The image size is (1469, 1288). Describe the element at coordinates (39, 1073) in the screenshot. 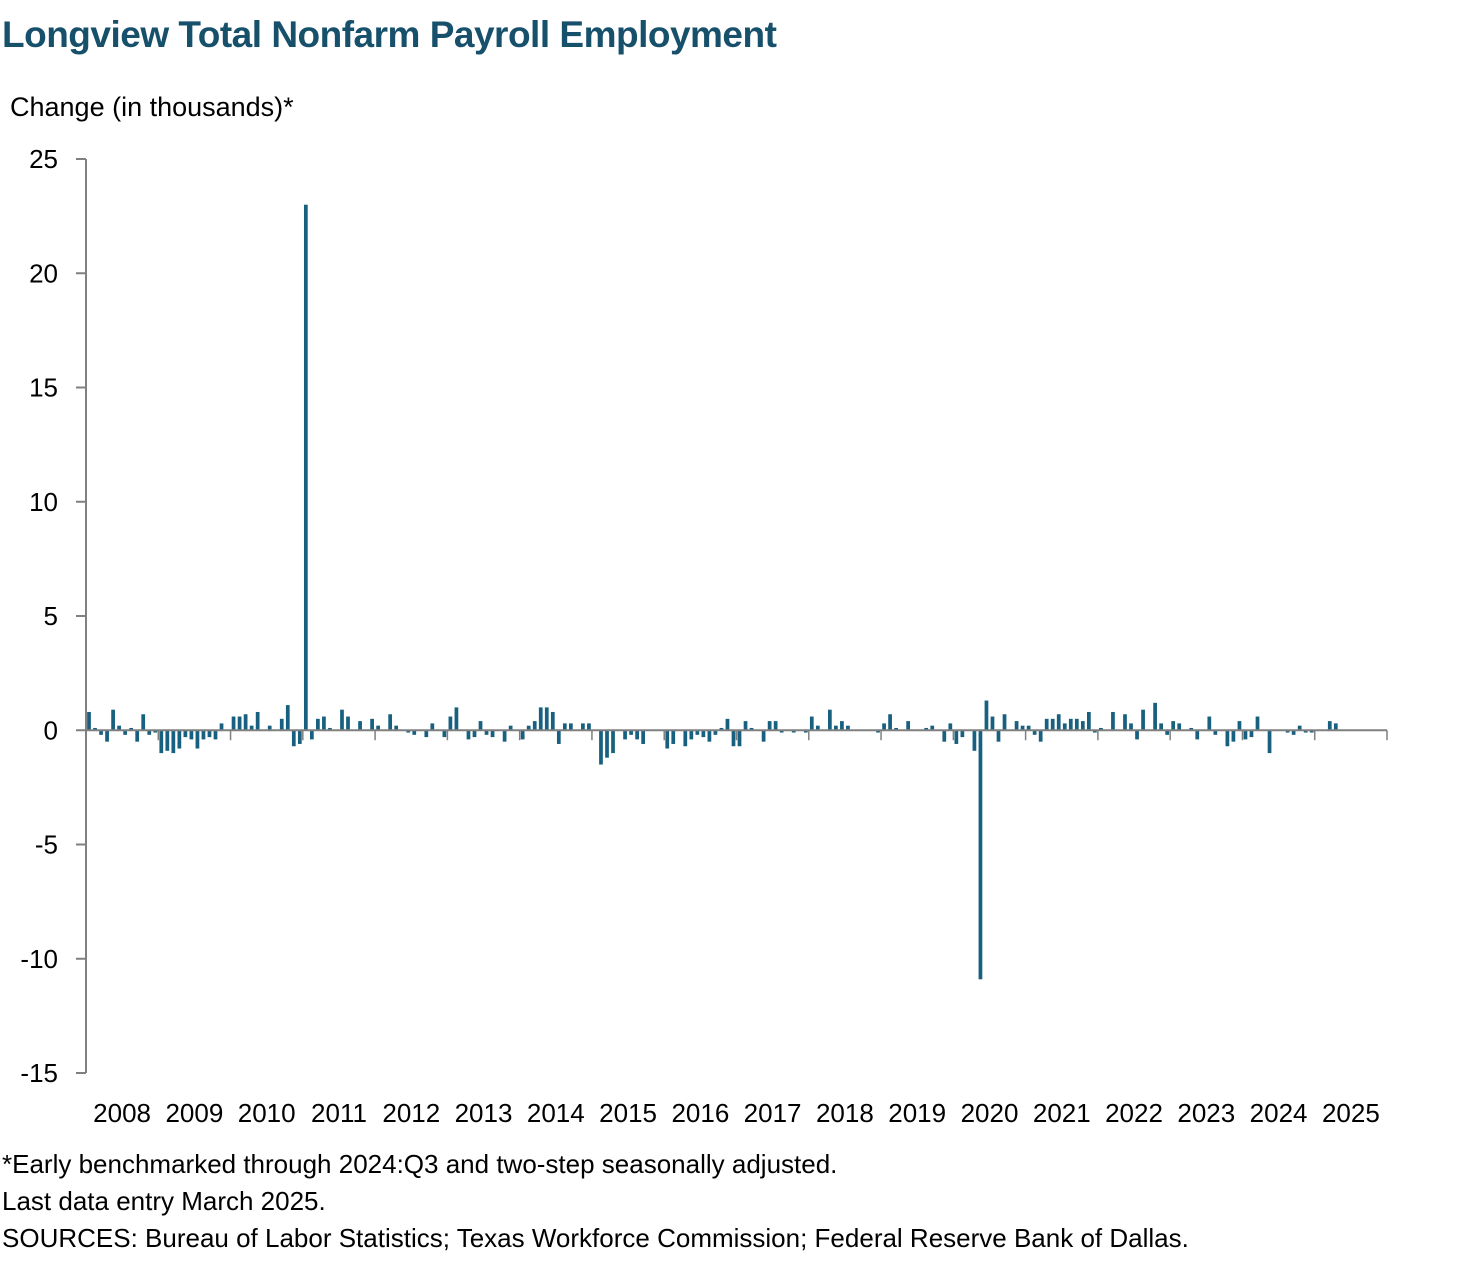

I see `y-tick-label: -15` at that location.